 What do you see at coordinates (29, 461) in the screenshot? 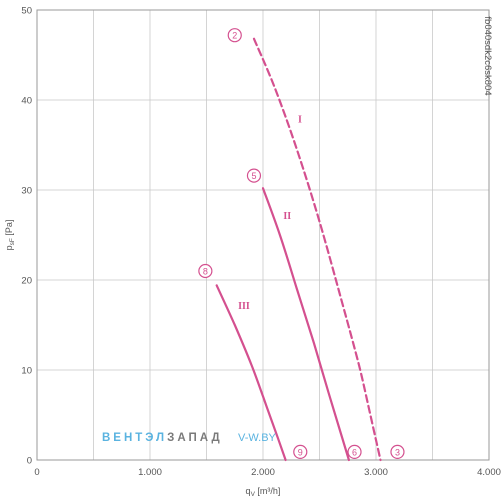
I see `y-tick-label: 0` at bounding box center [29, 461].